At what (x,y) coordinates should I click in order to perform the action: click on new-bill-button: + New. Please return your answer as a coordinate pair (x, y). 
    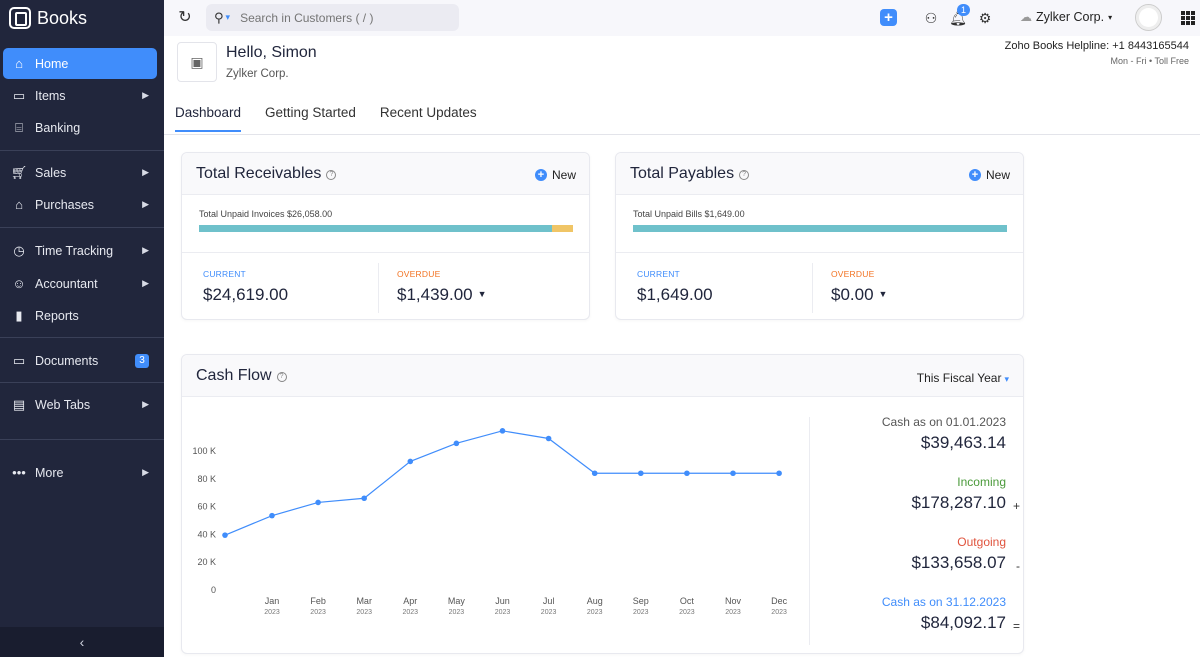
    Looking at the image, I should click on (989, 175).